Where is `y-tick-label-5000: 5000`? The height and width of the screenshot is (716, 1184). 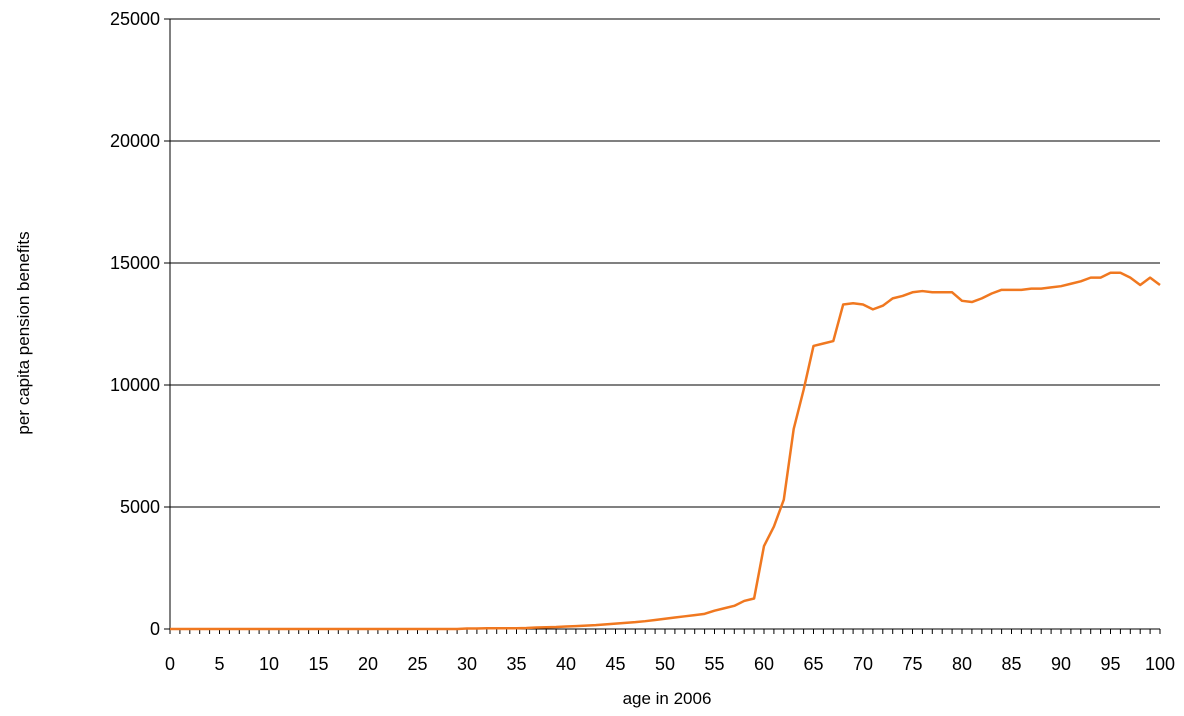 y-tick-label-5000: 5000 is located at coordinates (140, 507).